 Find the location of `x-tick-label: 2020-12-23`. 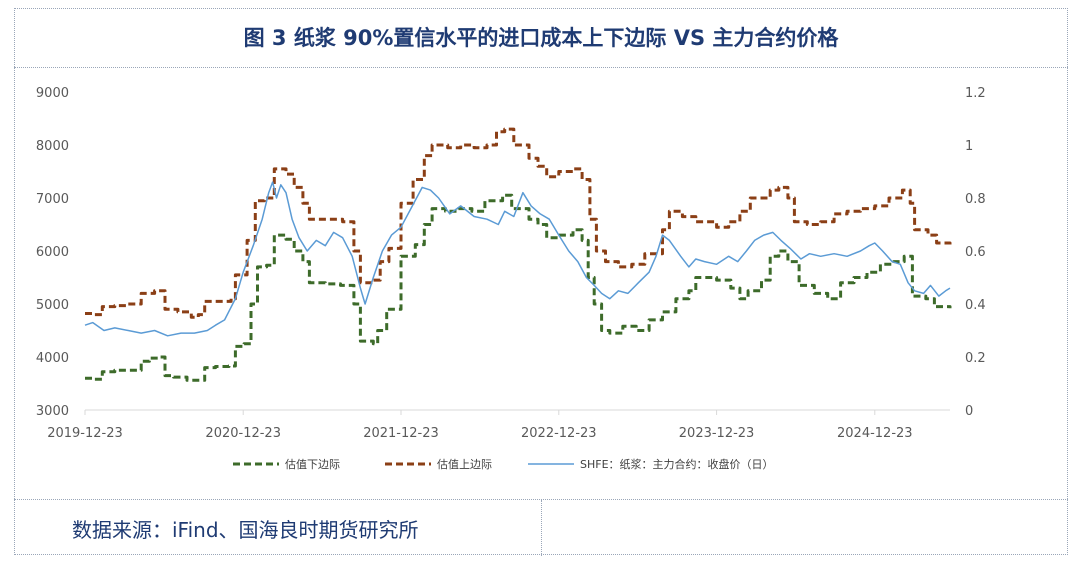

x-tick-label: 2020-12-23 is located at coordinates (243, 433).